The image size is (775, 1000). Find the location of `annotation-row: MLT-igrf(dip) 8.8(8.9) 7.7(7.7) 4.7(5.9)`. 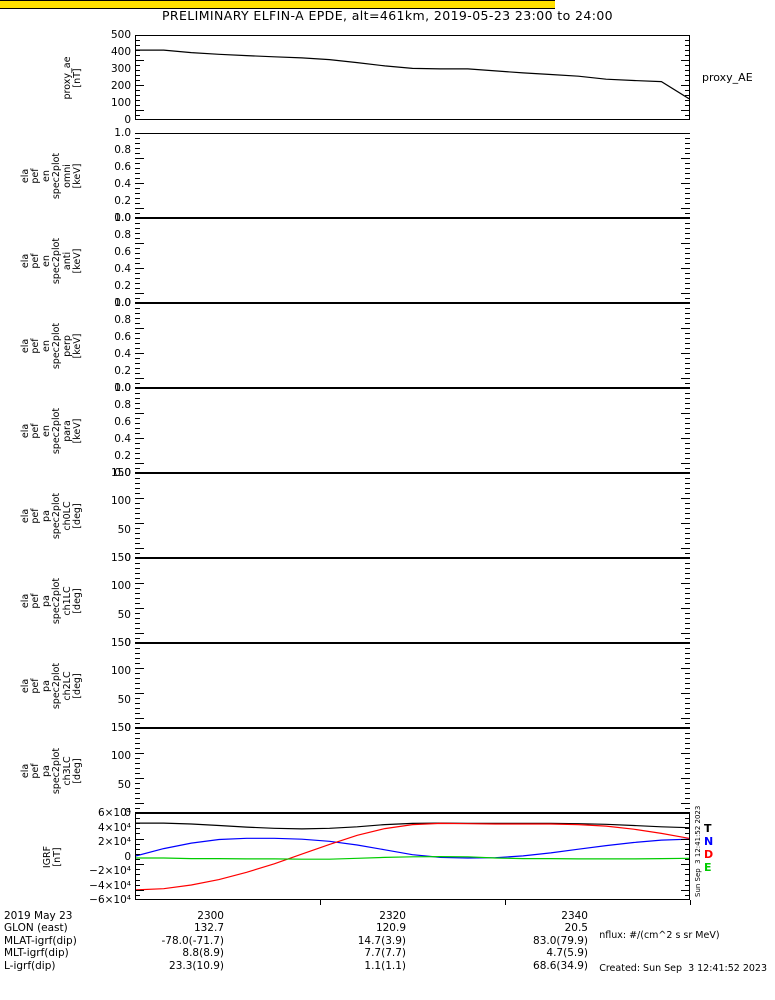

annotation-row: MLT-igrf(dip) 8.8(8.9) 7.7(7.7) 4.7(5.9) is located at coordinates (389, 953).